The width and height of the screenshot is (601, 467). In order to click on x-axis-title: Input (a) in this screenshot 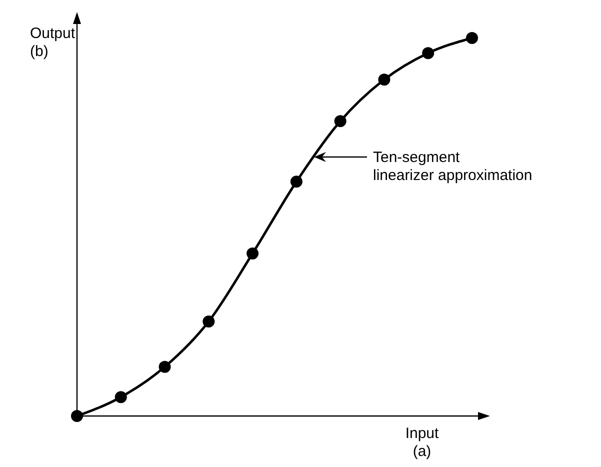, I will do `click(422, 442)`.